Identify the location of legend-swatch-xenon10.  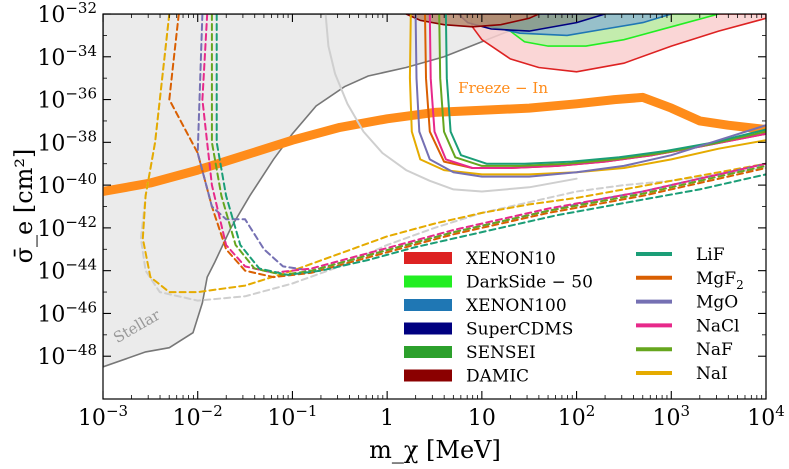
(428, 258).